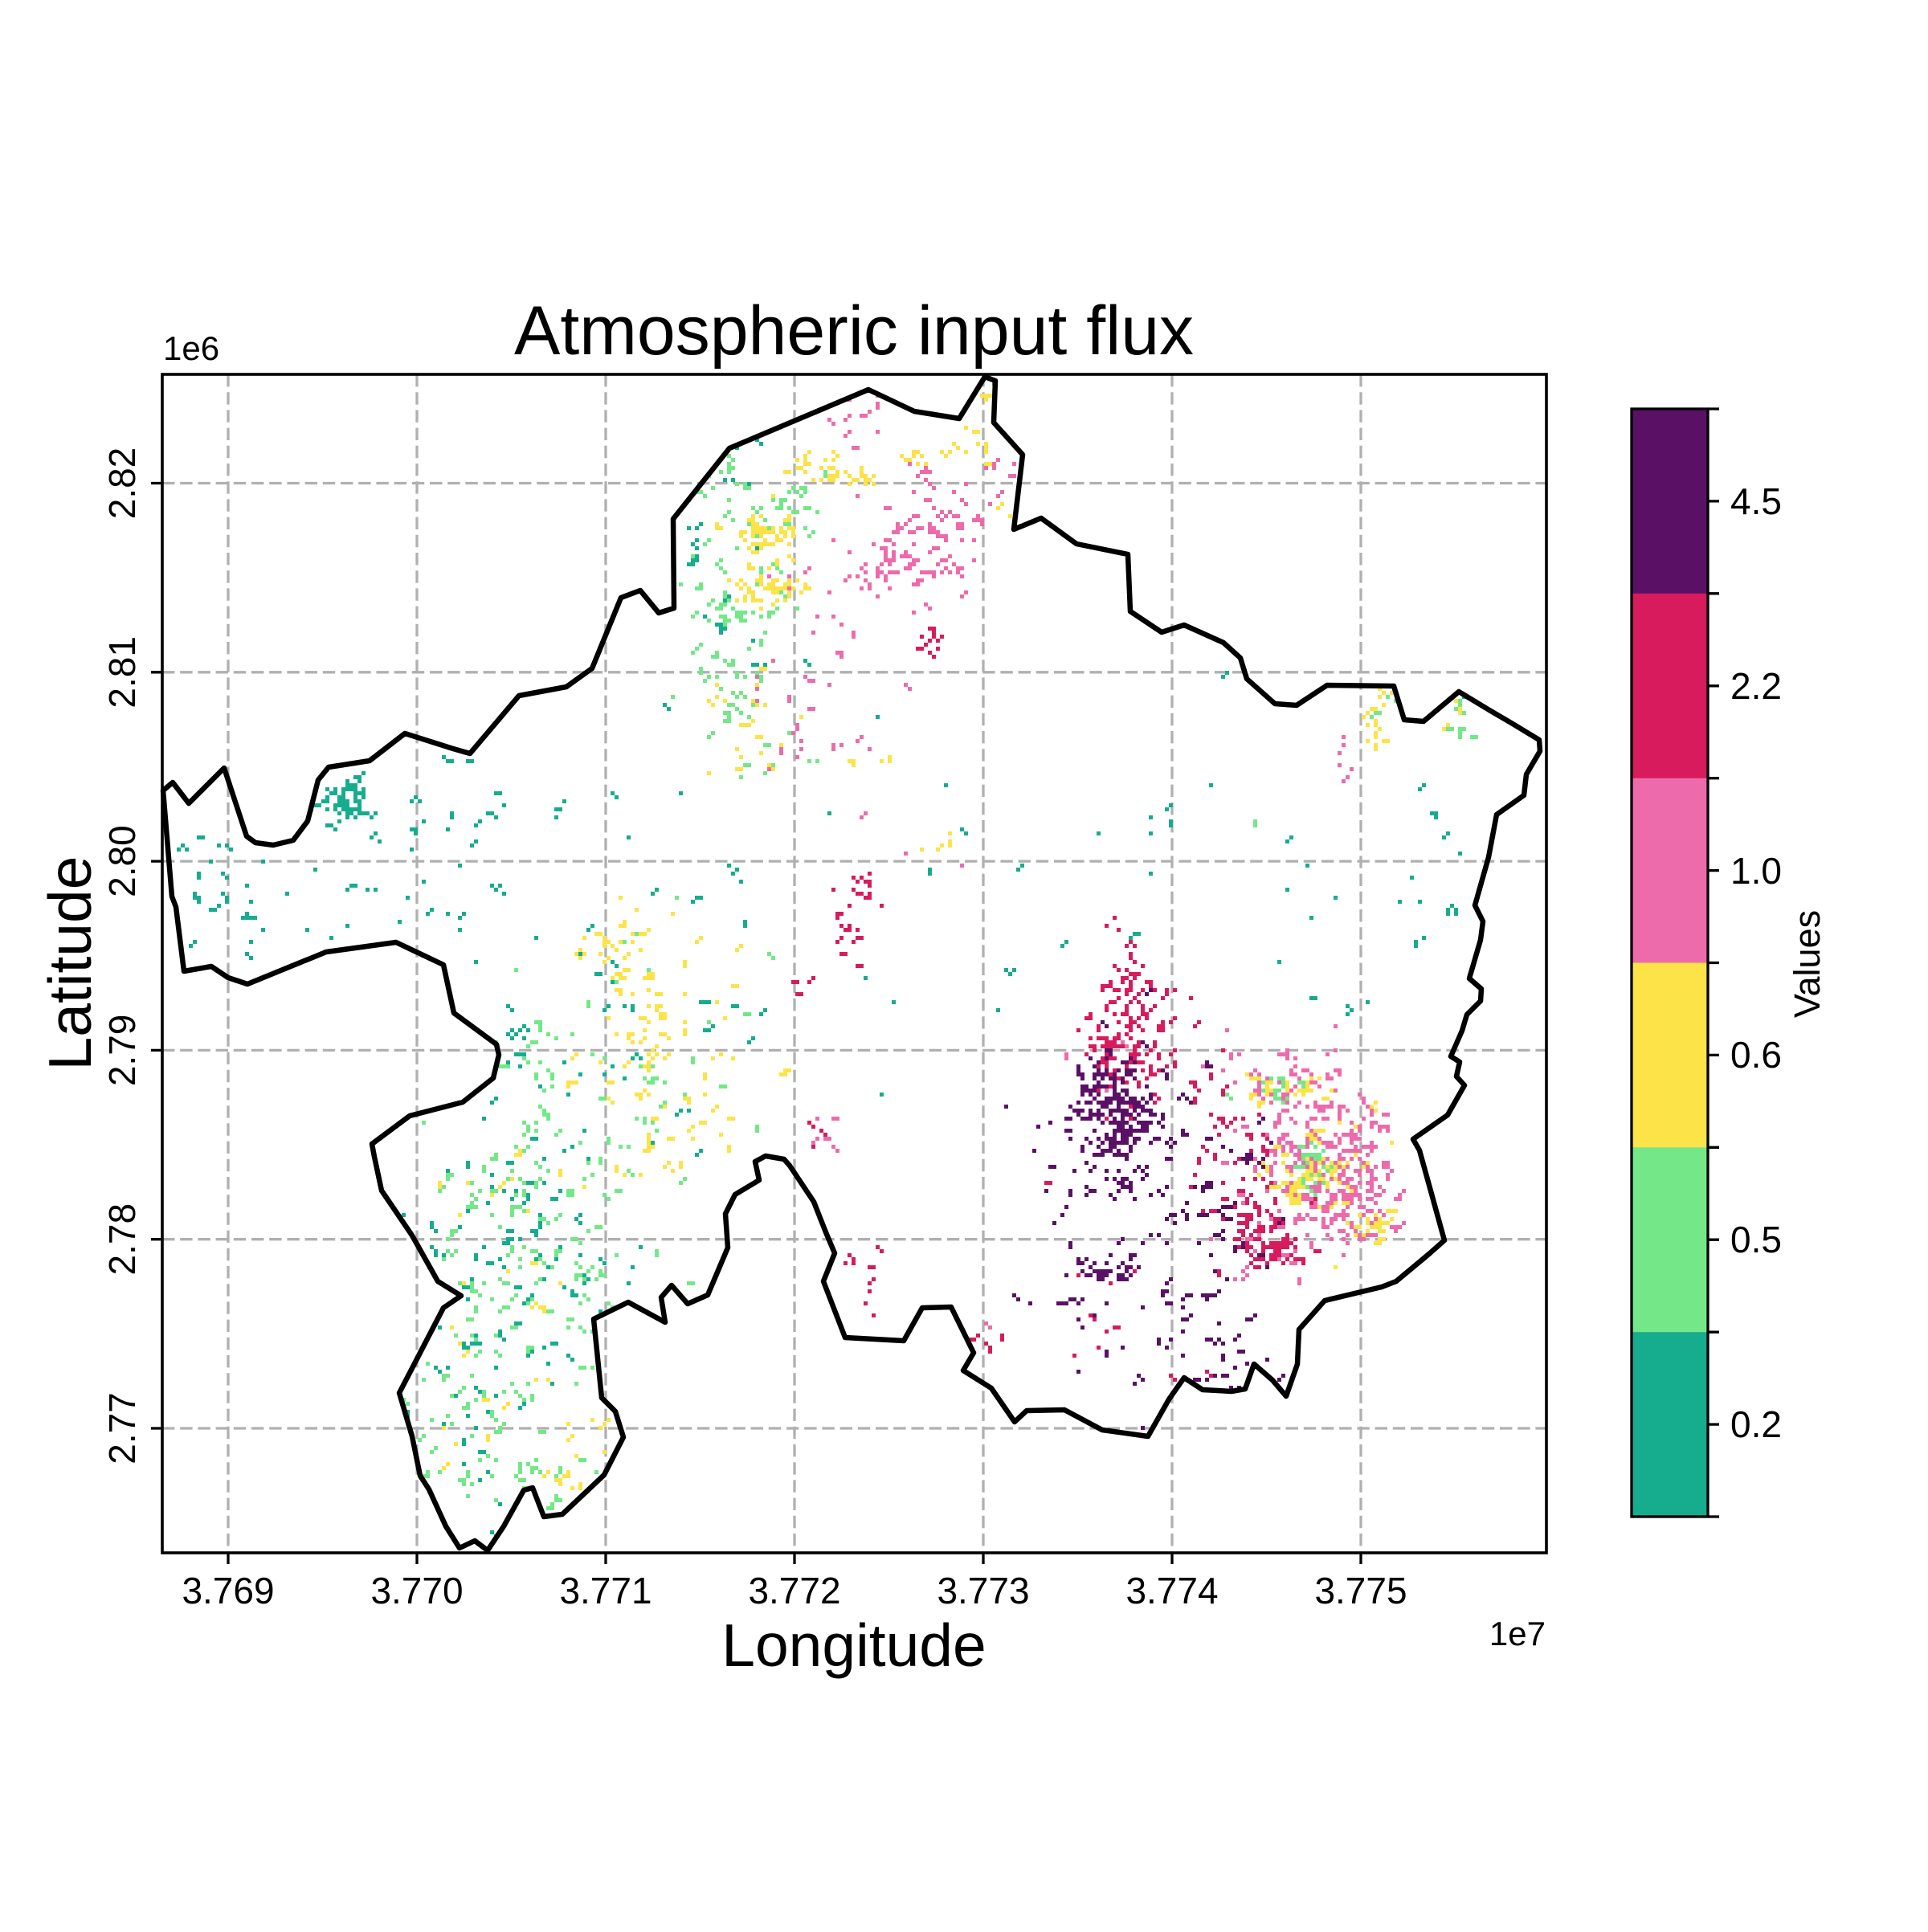 The height and width of the screenshot is (1932, 1928). I want to click on svg-text: Values, so click(1807, 964).